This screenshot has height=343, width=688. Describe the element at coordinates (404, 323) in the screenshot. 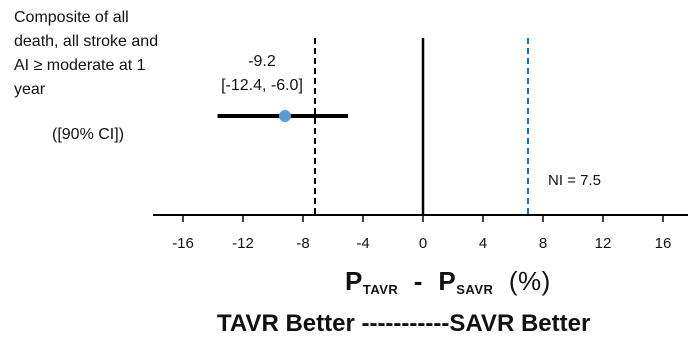

I see `direction-label: TAVR Better -----------SAVR Better` at that location.